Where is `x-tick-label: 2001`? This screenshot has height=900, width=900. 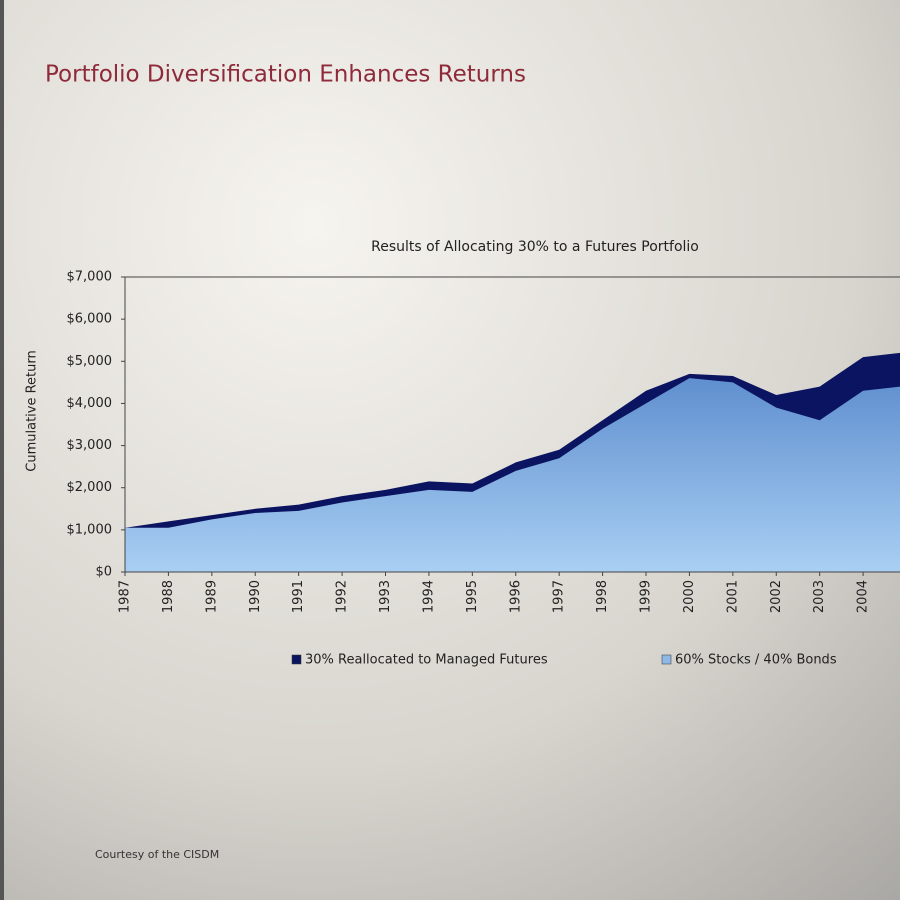 x-tick-label: 2001 is located at coordinates (732, 596).